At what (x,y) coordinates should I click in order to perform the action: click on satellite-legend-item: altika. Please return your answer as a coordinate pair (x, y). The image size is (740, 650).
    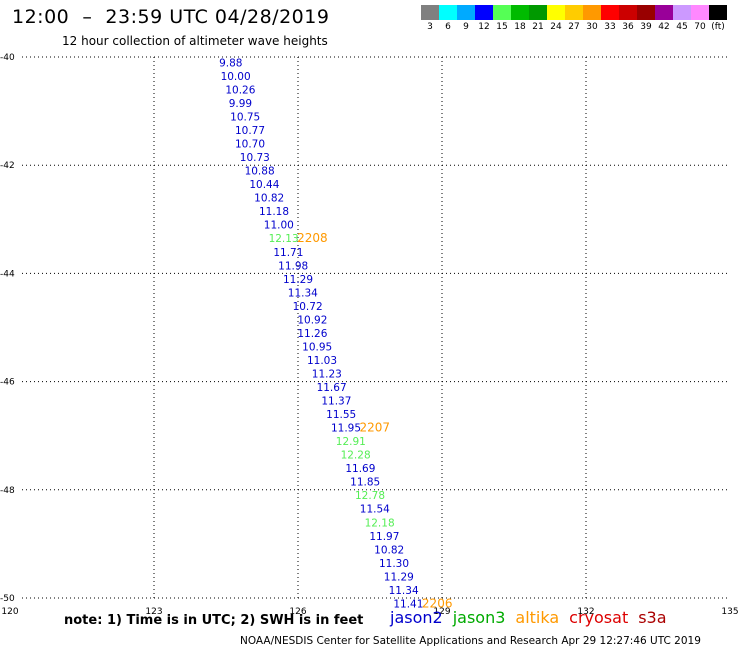
    Looking at the image, I should click on (537, 617).